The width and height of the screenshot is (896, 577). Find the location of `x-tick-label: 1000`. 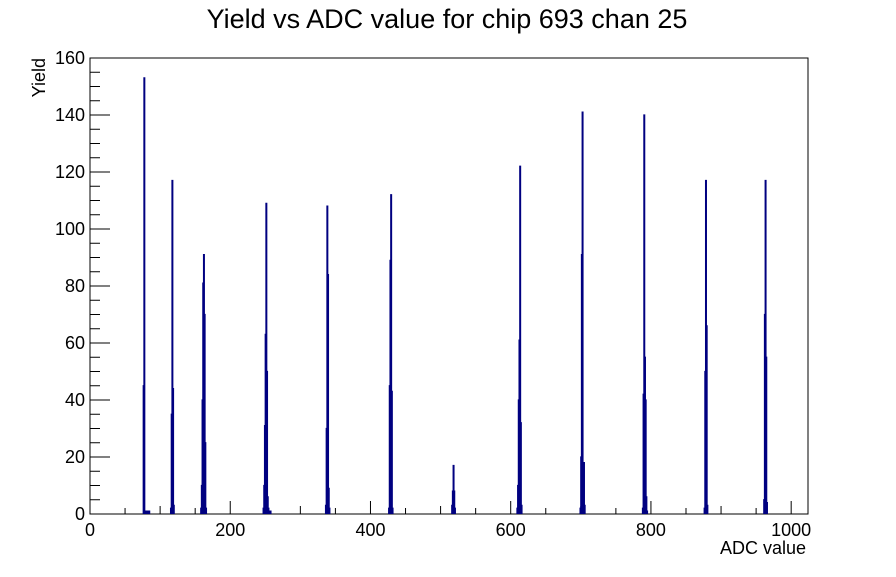

x-tick-label: 1000 is located at coordinates (791, 530).